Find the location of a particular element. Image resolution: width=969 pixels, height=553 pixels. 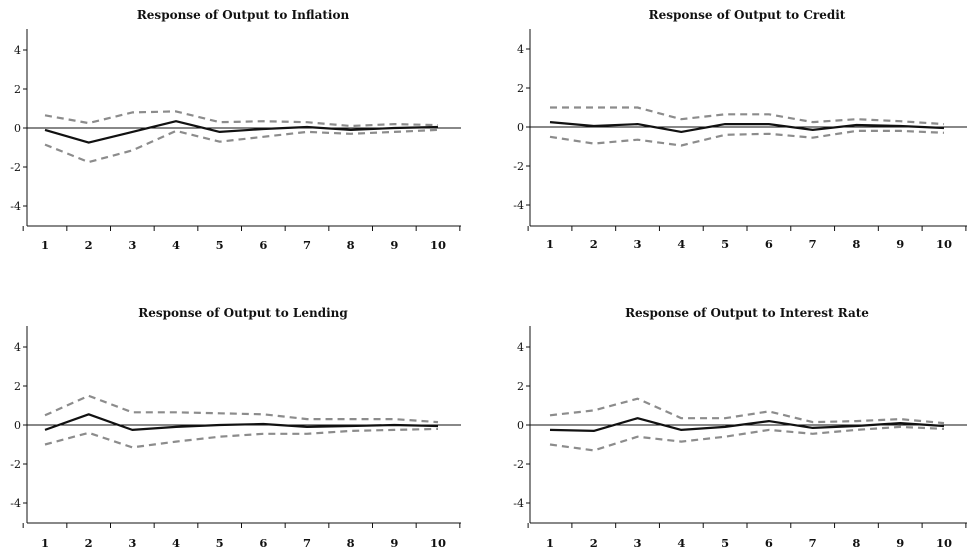

chart-title: Response of Output to Lending is located at coordinates (243, 313).